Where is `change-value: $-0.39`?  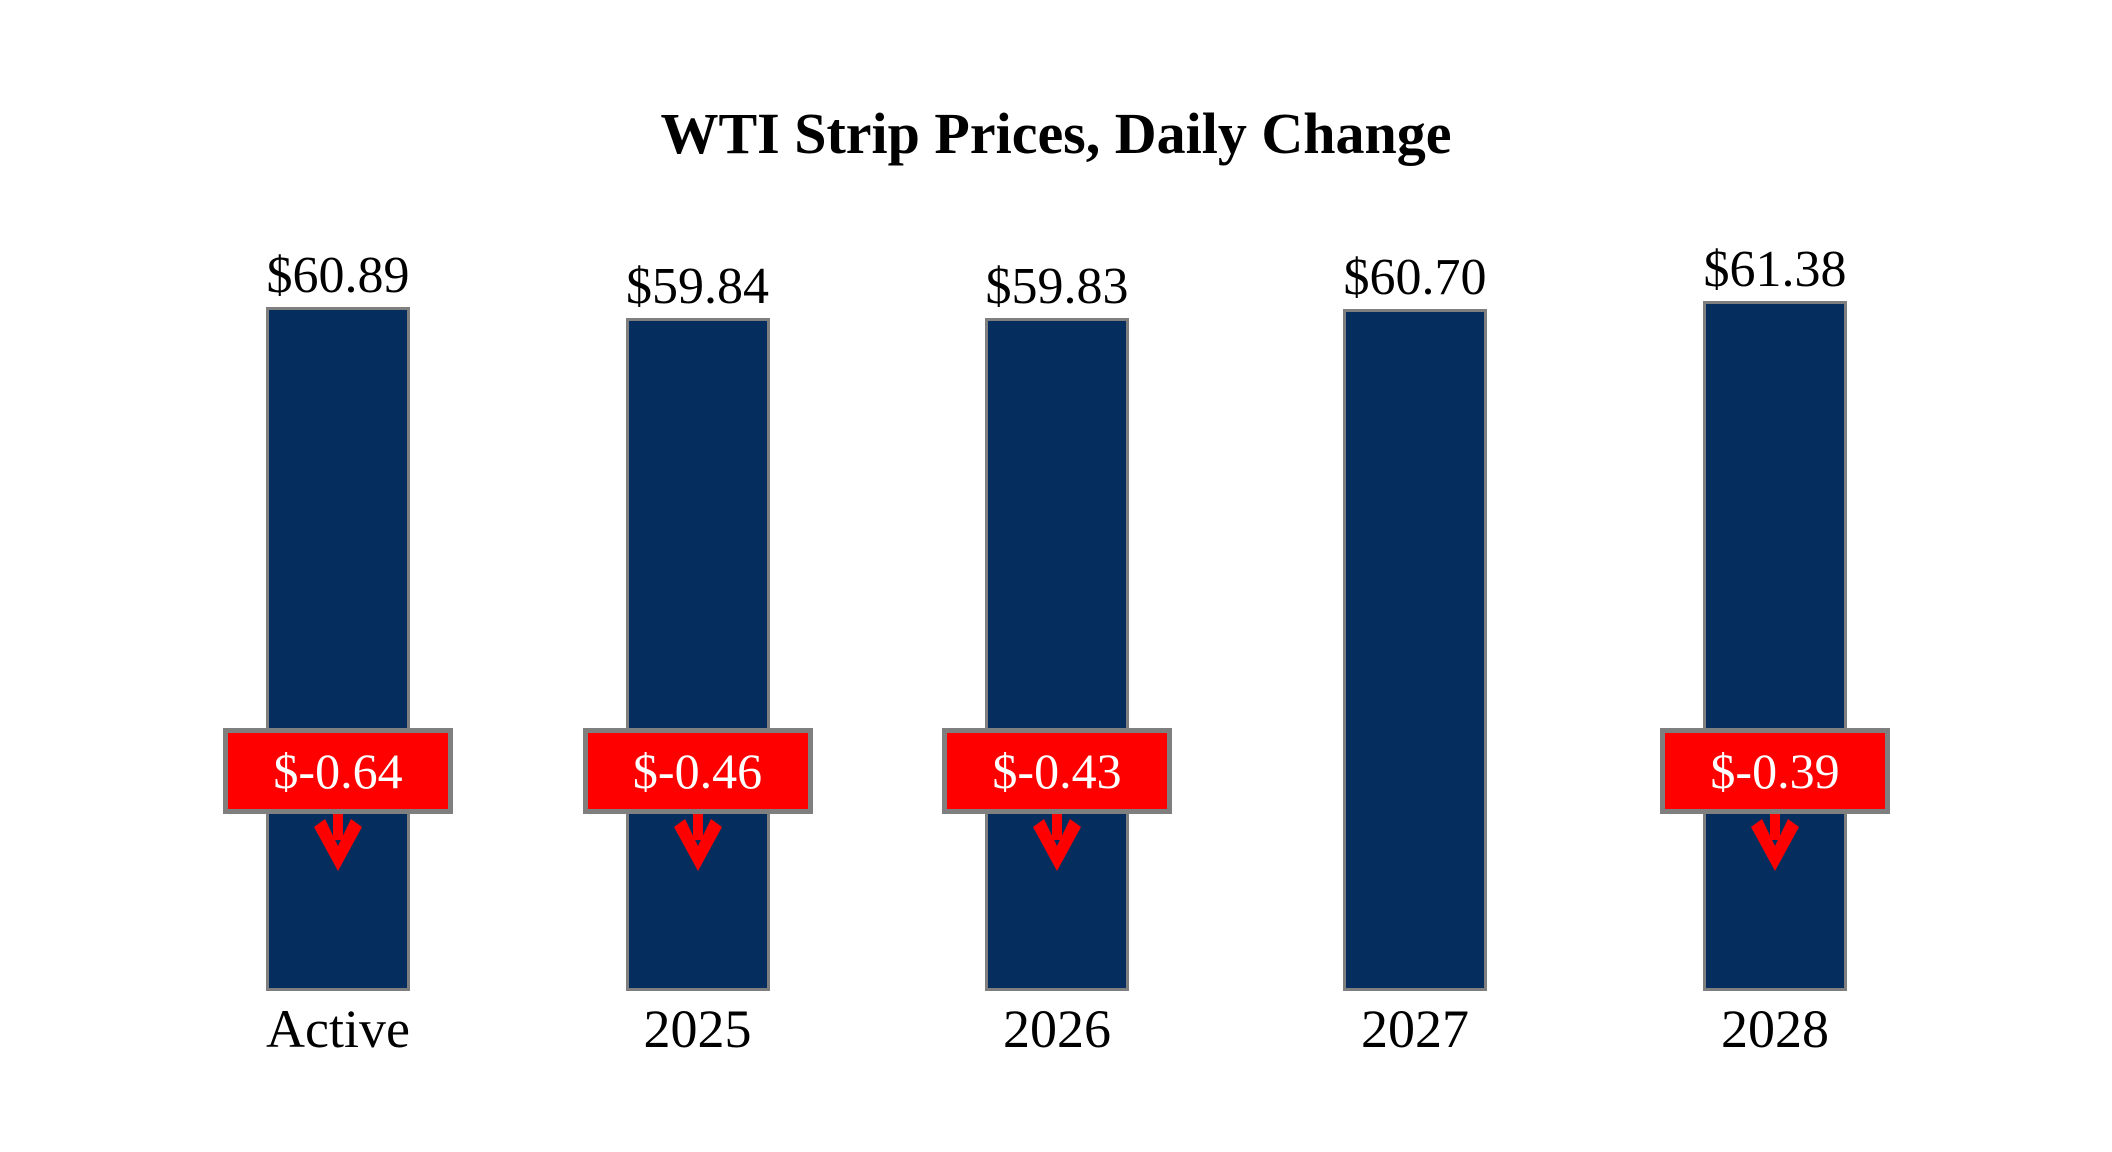
change-value: $-0.39 is located at coordinates (1775, 771).